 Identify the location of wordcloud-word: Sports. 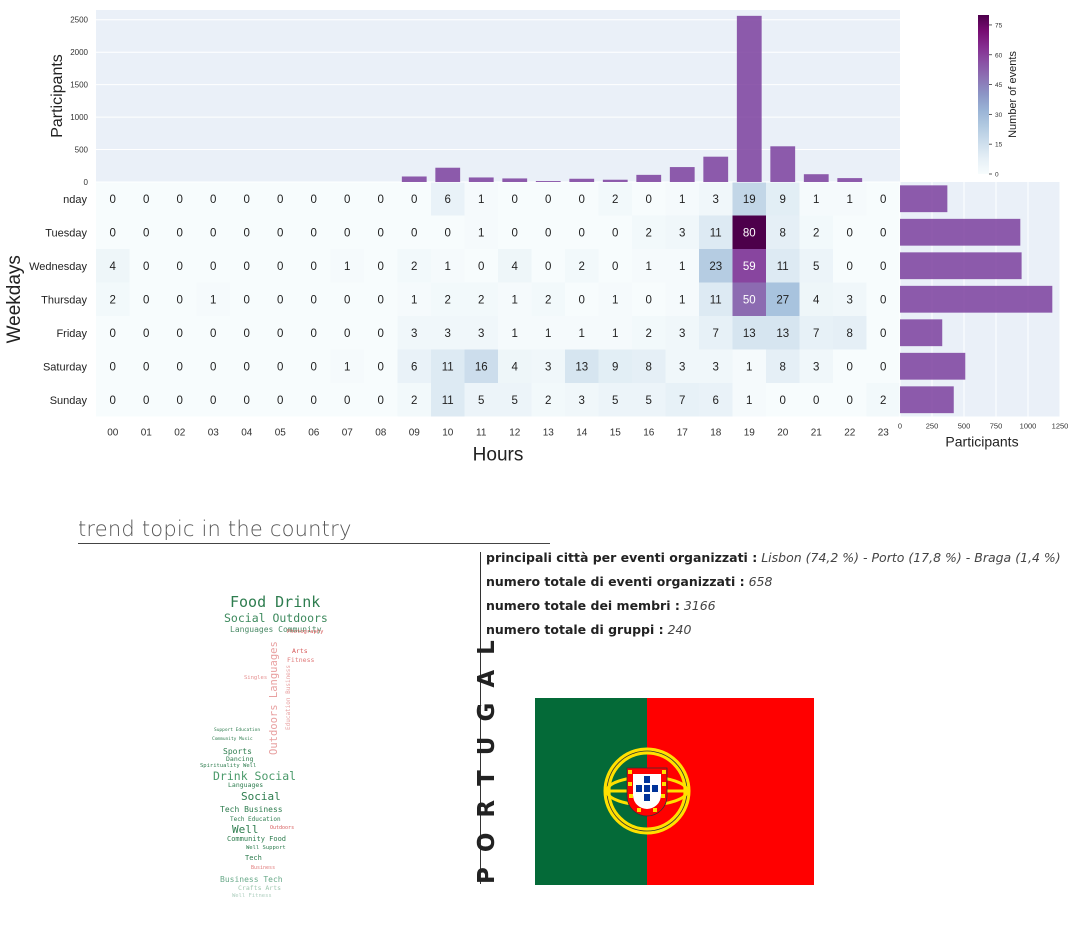
(237, 751).